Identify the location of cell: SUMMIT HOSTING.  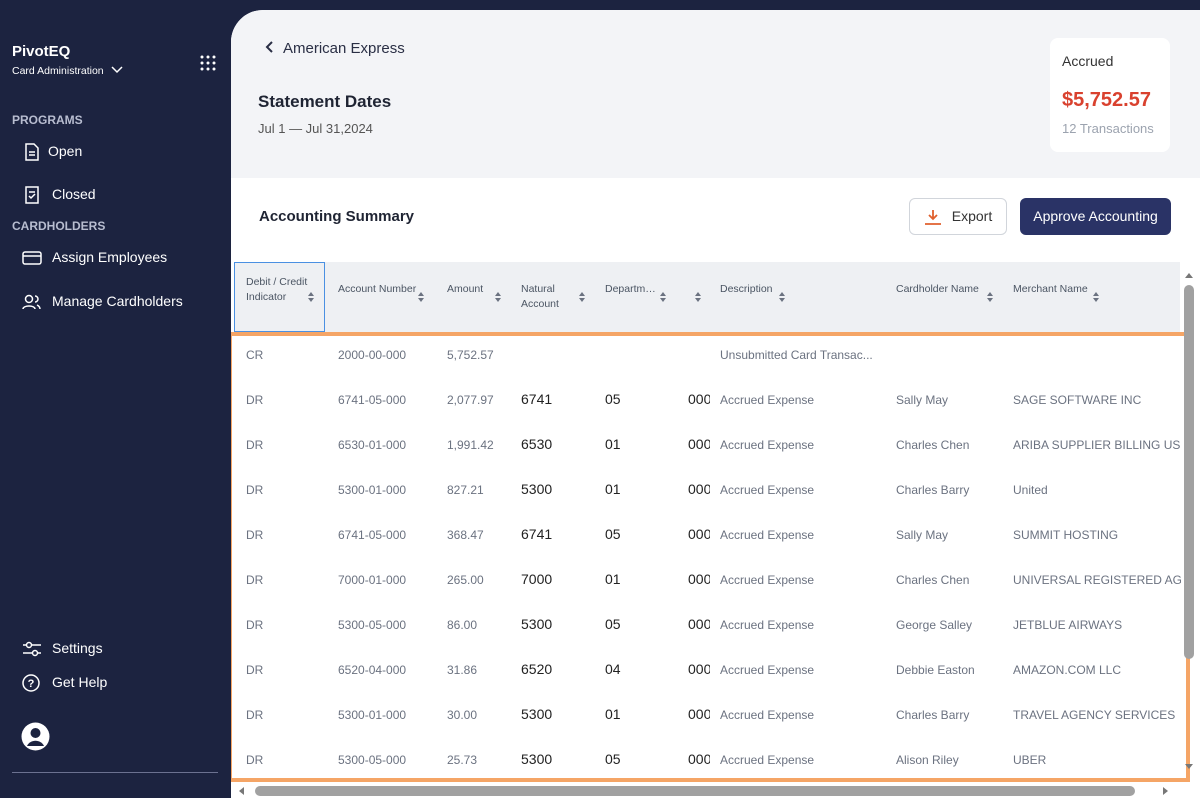
(1066, 535).